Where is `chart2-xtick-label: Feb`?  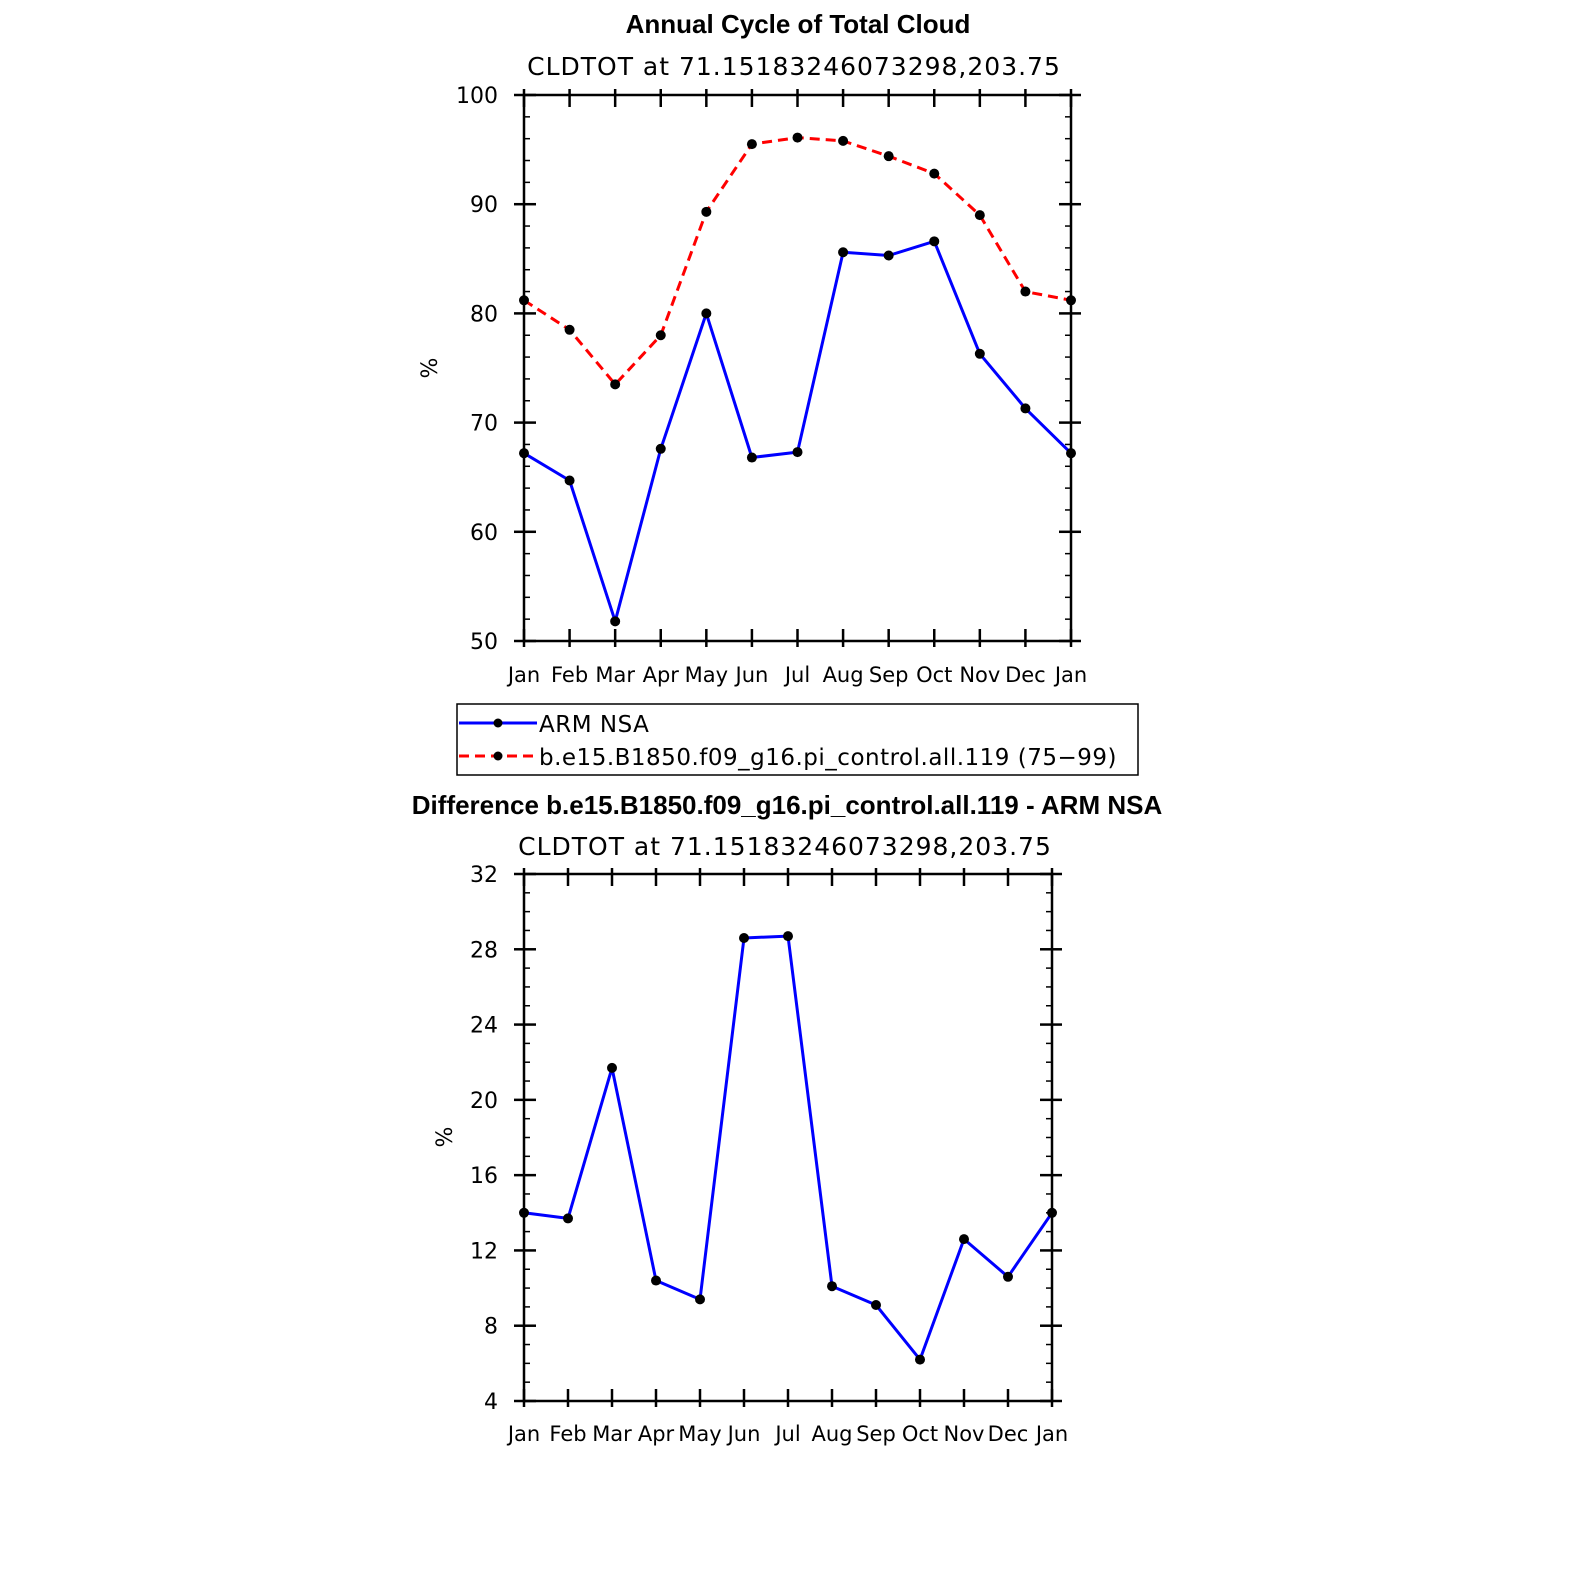 chart2-xtick-label: Feb is located at coordinates (567, 1434).